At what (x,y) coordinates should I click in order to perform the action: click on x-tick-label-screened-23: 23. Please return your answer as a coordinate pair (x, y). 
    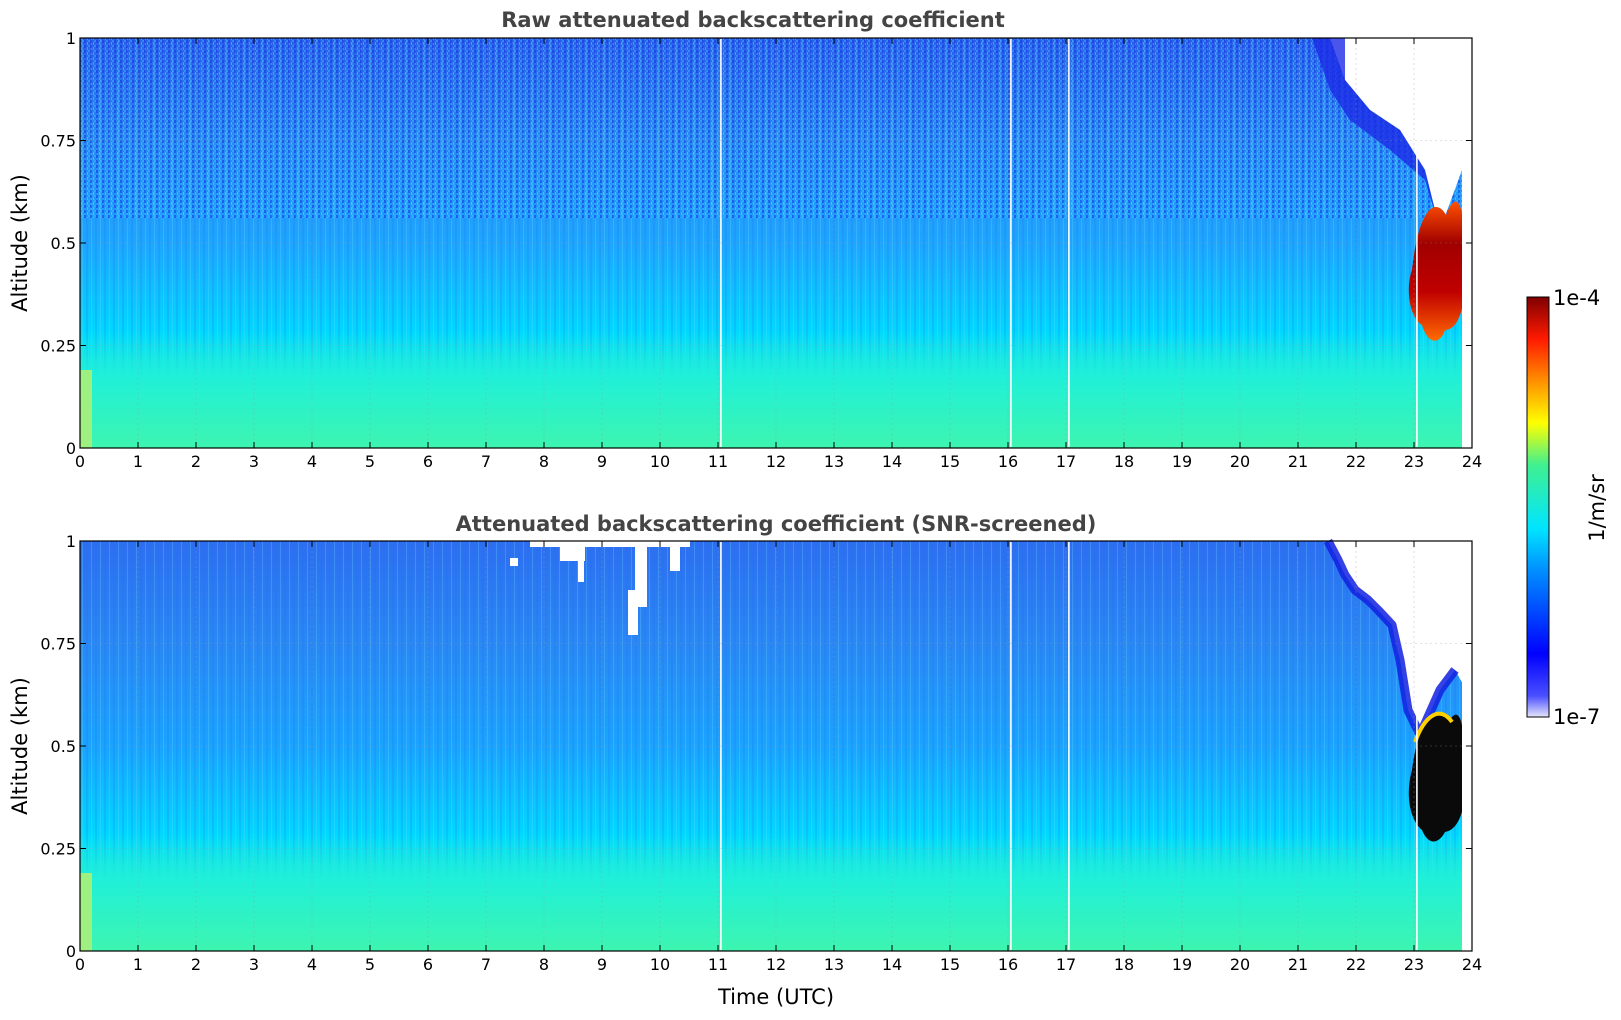
    Looking at the image, I should click on (1414, 964).